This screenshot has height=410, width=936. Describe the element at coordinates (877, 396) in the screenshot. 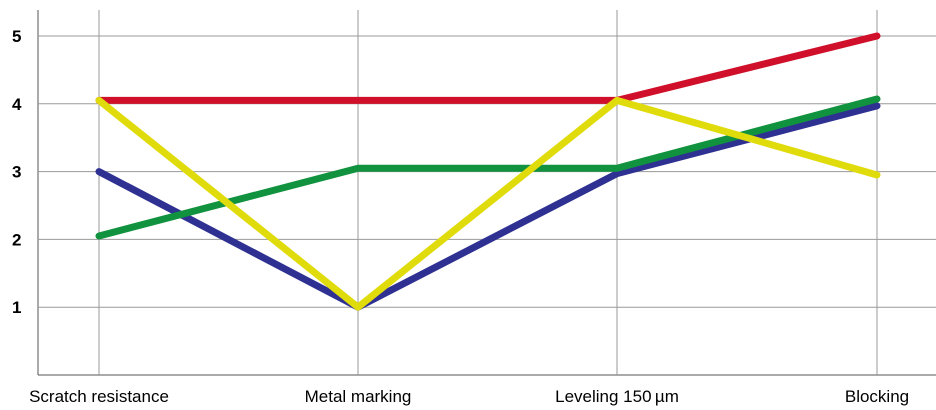

I see `x-tick-label: Blocking` at that location.